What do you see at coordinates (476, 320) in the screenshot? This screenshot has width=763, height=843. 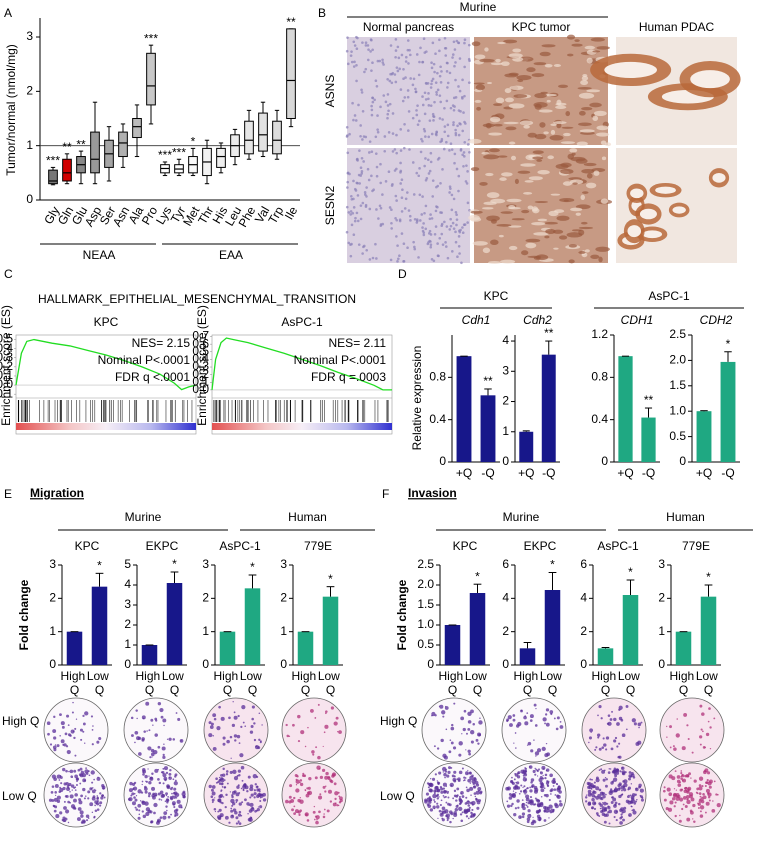 I see `gene-label: Cdh1` at bounding box center [476, 320].